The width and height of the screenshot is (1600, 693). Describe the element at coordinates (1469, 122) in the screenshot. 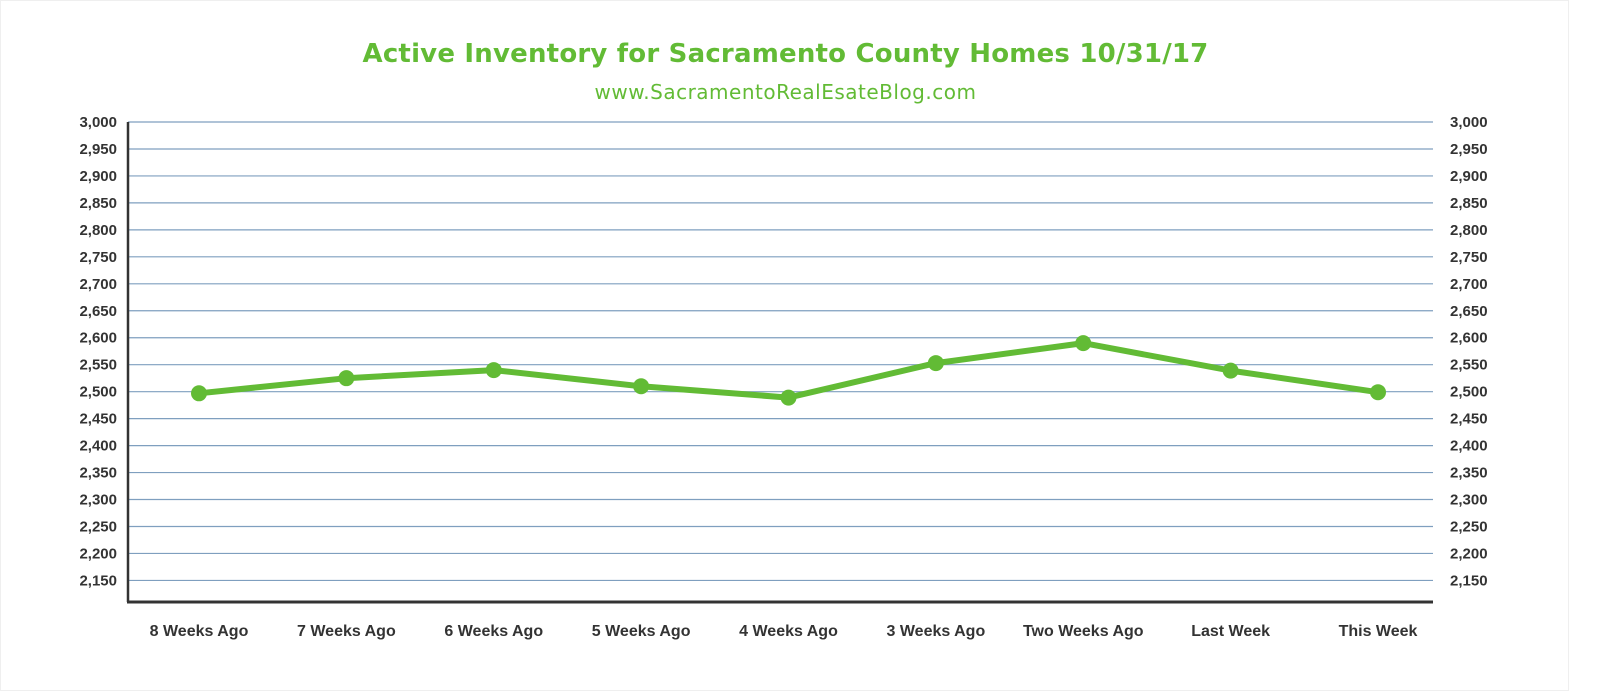

I see `y-tick-label-right: 3,000` at that location.